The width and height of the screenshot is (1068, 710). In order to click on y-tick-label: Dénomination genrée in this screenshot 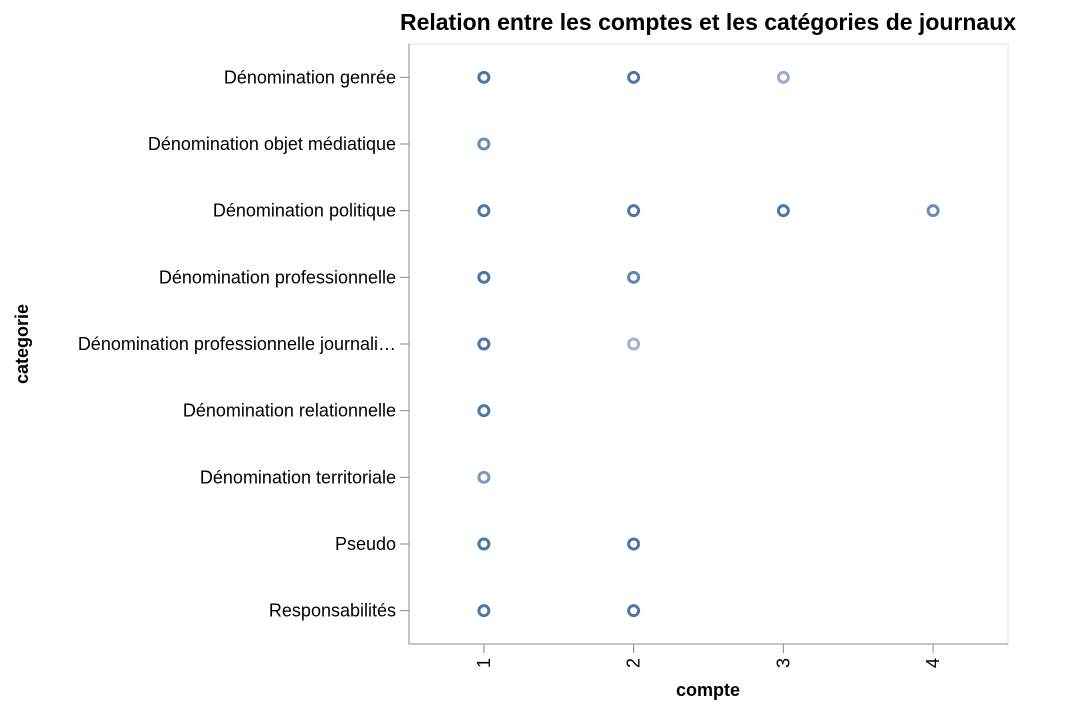, I will do `click(310, 77)`.